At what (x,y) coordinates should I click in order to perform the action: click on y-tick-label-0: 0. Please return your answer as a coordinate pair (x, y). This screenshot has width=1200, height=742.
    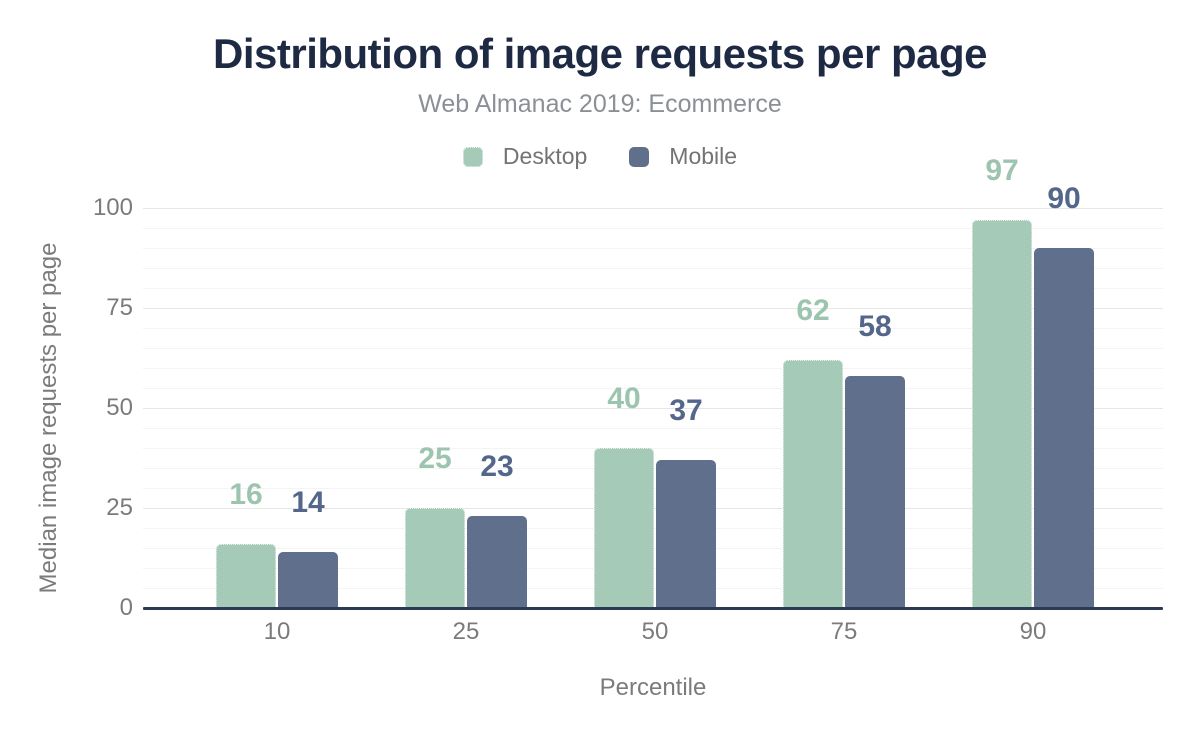
    Looking at the image, I should click on (126, 607).